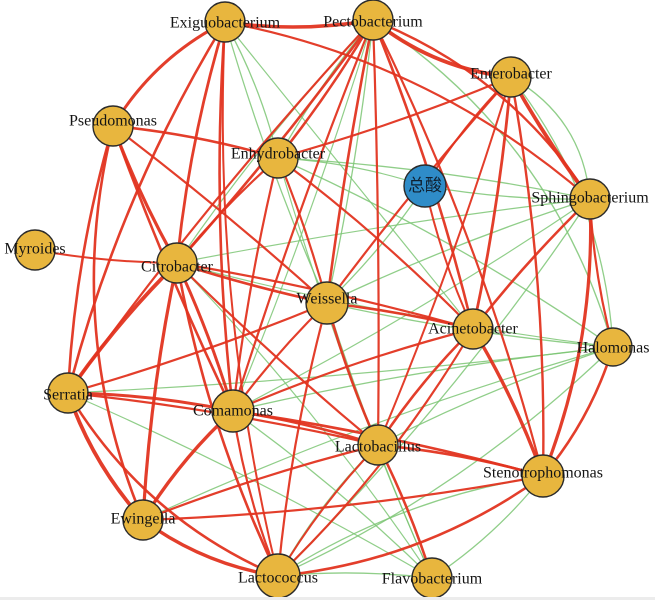 The height and width of the screenshot is (600, 655). I want to click on node-com, so click(233, 411).